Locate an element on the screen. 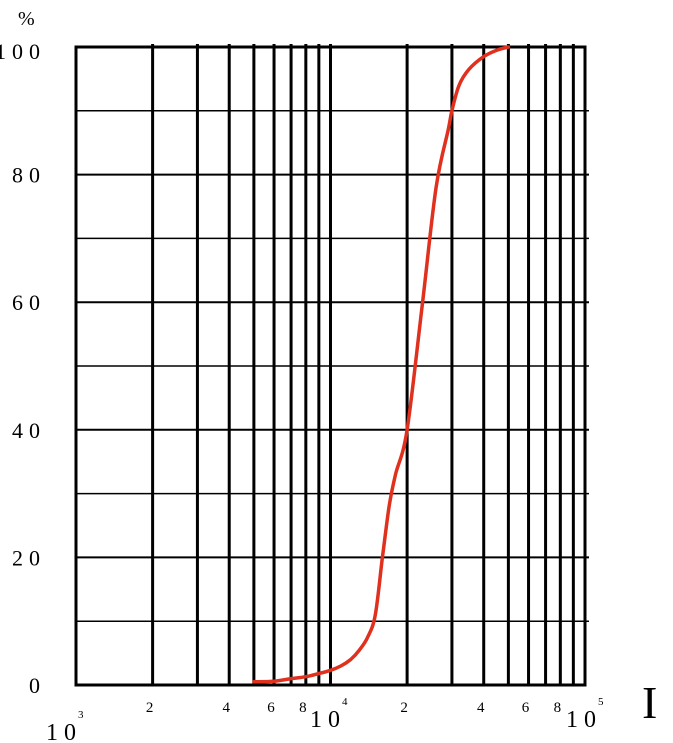  y-tick-label: 20 is located at coordinates (29, 557).